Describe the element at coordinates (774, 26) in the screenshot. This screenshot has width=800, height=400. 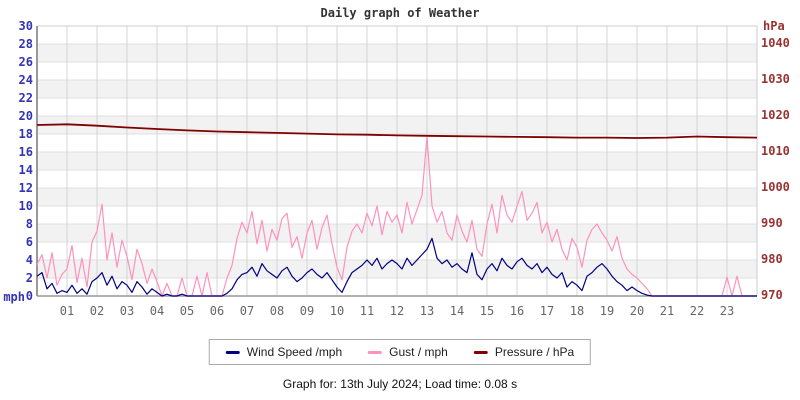
I see `svg-text: hPa` at that location.